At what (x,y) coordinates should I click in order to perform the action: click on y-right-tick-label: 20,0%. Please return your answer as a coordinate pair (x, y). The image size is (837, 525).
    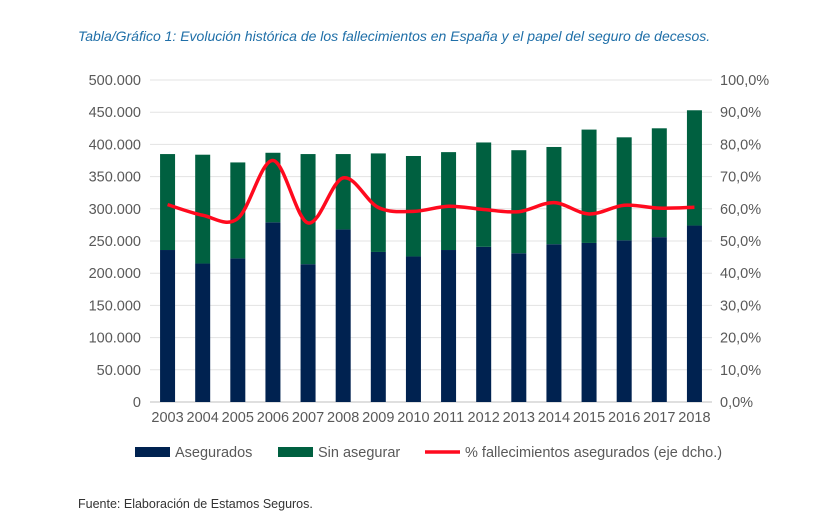
    Looking at the image, I should click on (740, 339).